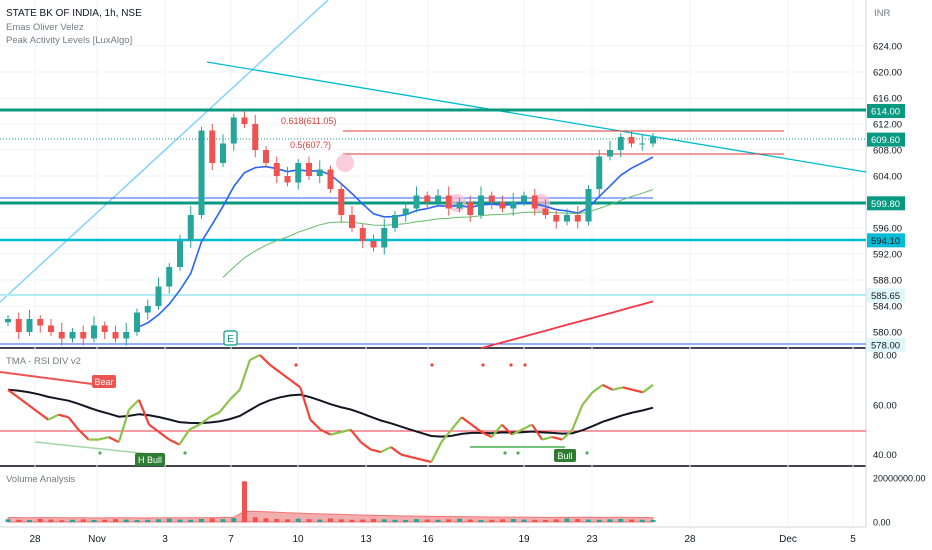  What do you see at coordinates (366, 539) in the screenshot?
I see `time-tick-label: 13` at bounding box center [366, 539].